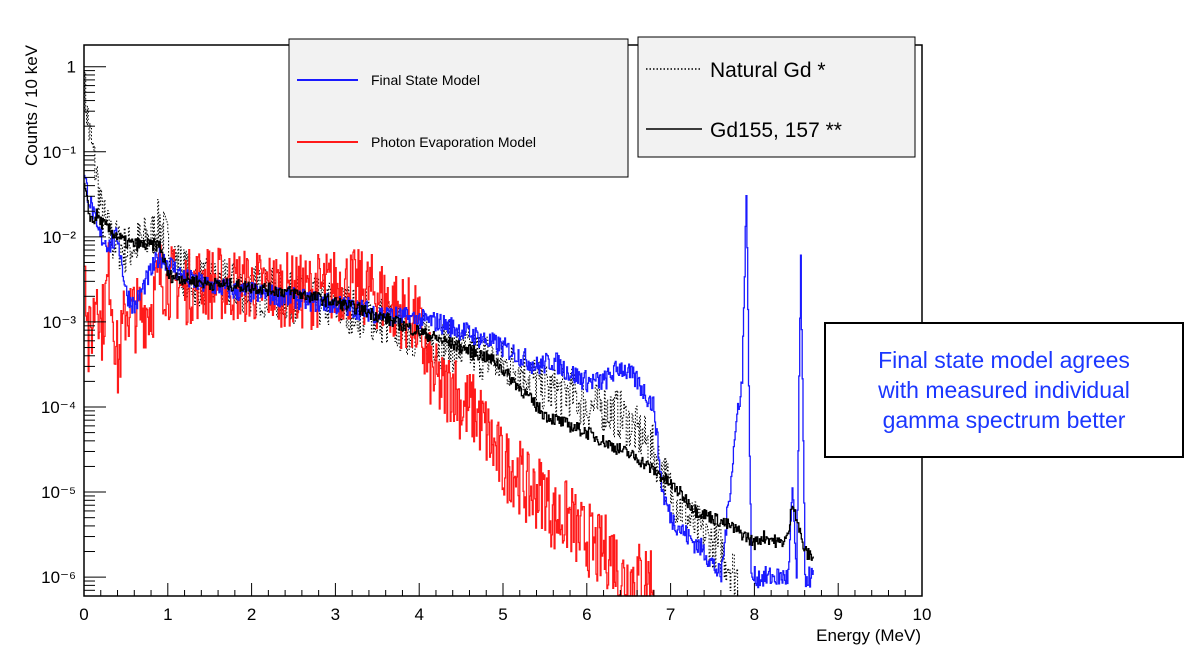  Describe the element at coordinates (58, 577) in the screenshot. I see `y-tick-label: 10⁻⁶` at that location.